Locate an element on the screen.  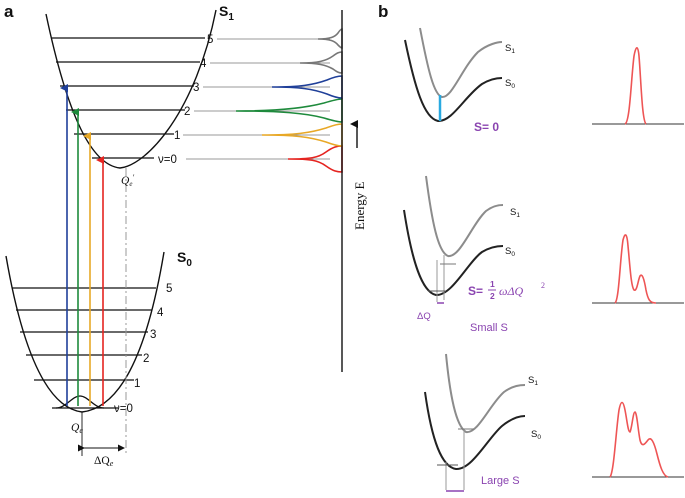
excited-level-label-4: 4 is located at coordinates (203, 64).